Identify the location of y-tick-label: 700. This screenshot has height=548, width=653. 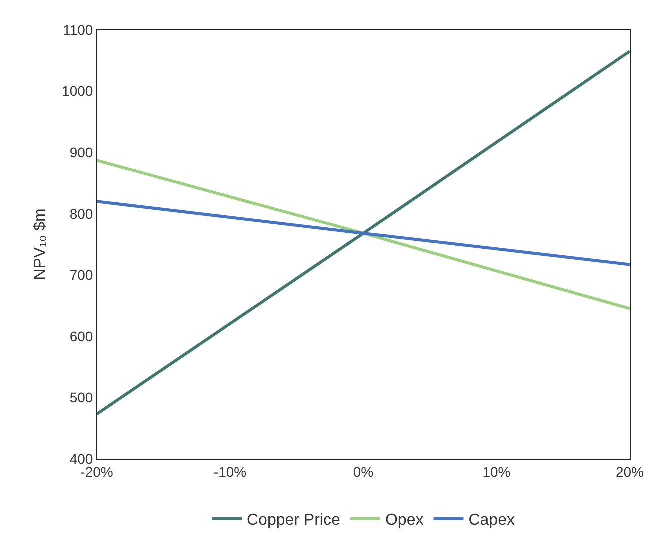
(82, 275).